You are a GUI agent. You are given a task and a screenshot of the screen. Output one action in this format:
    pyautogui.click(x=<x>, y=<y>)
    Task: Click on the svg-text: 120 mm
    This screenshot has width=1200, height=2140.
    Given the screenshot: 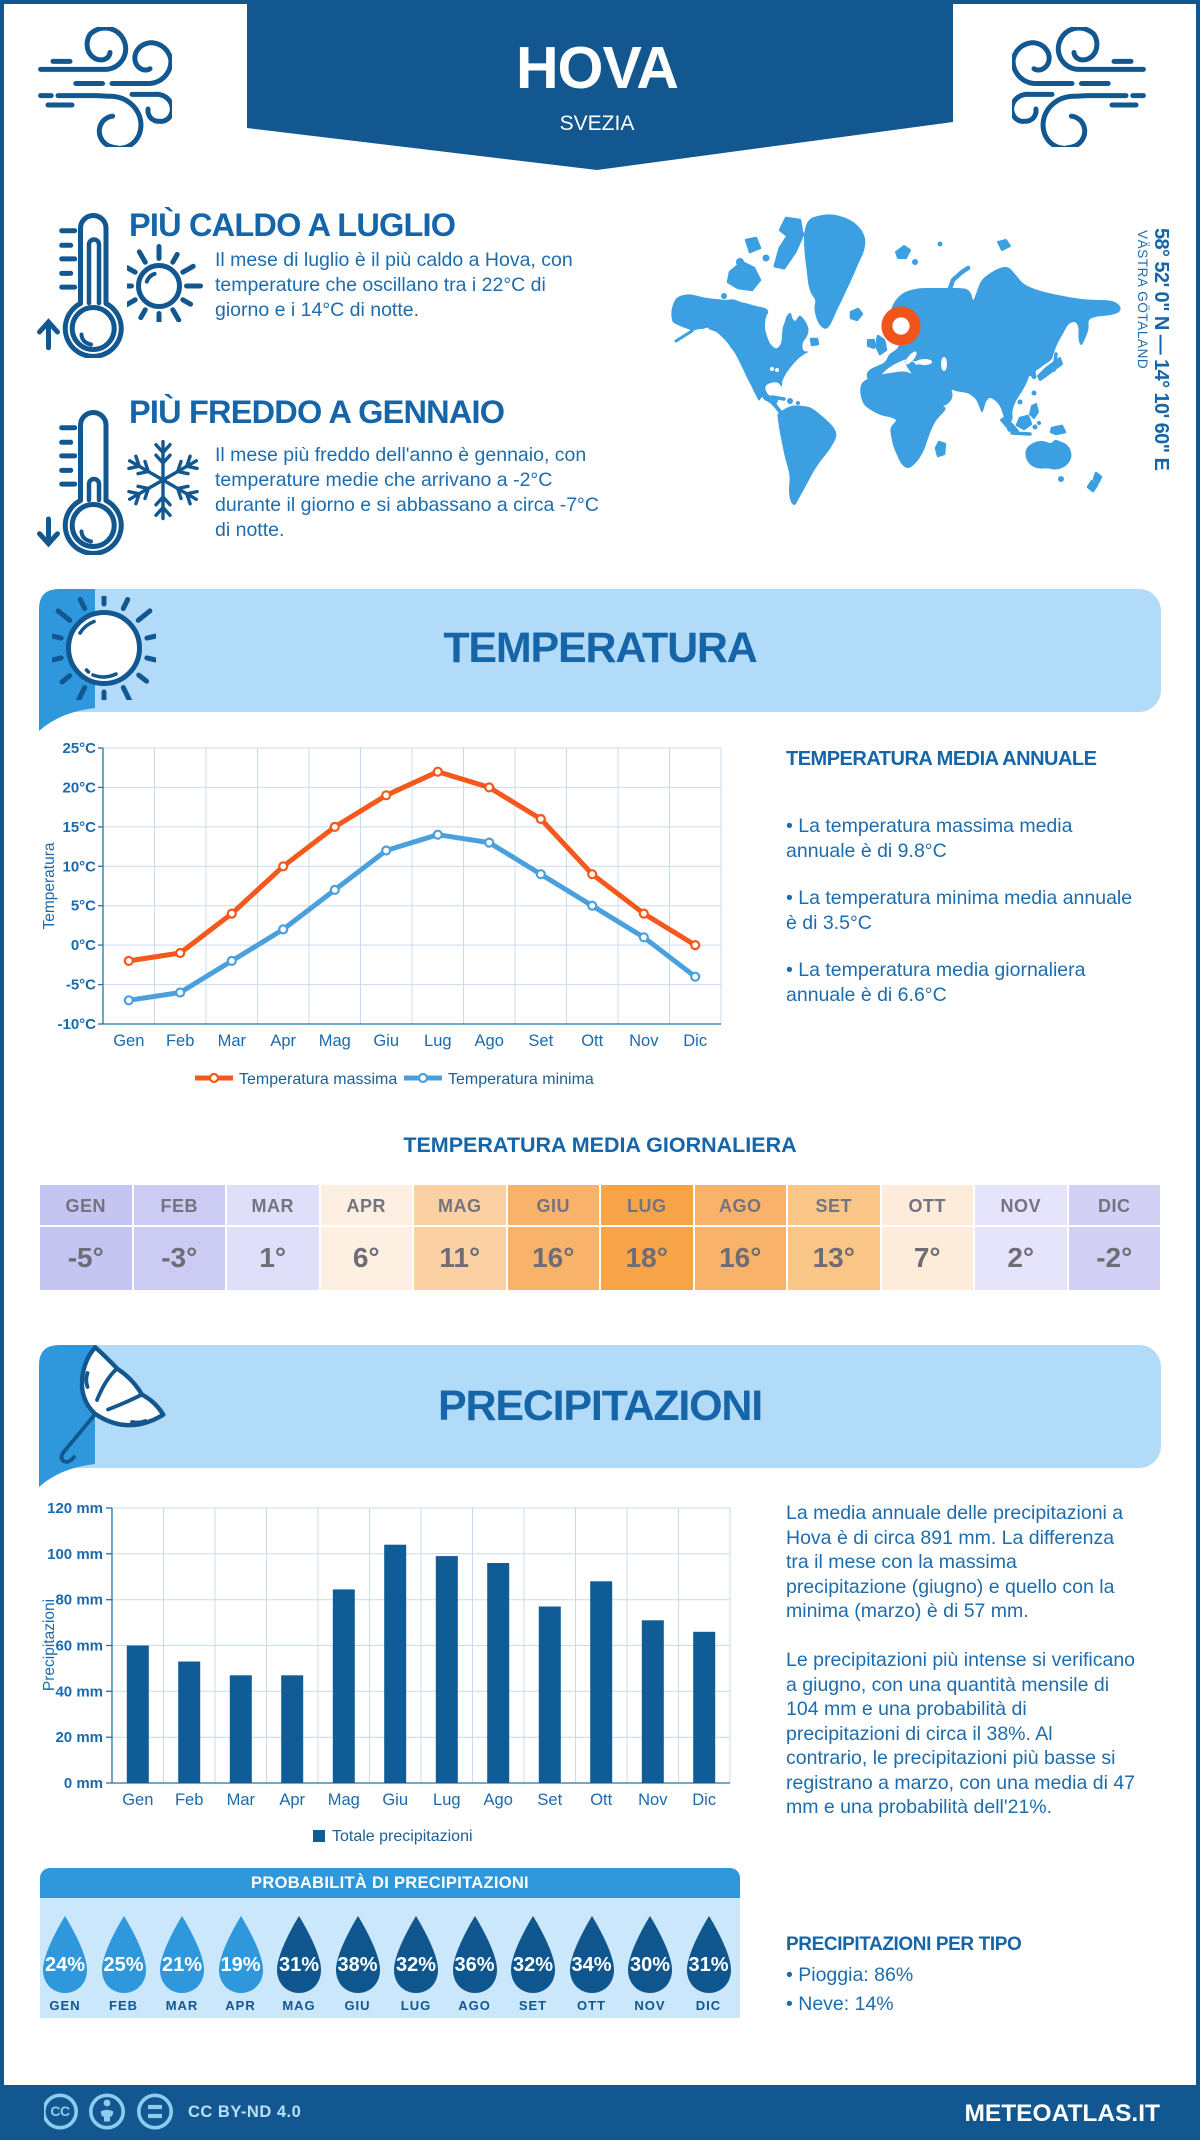 What is the action you would take?
    pyautogui.click(x=75, y=1508)
    